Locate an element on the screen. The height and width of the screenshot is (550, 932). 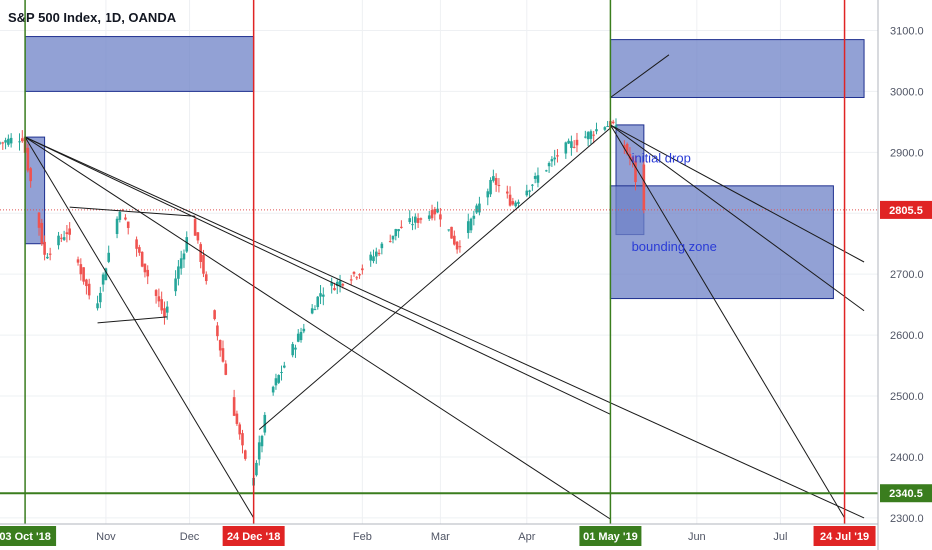
date-badge-label: 01 May '19 is located at coordinates (610, 537).